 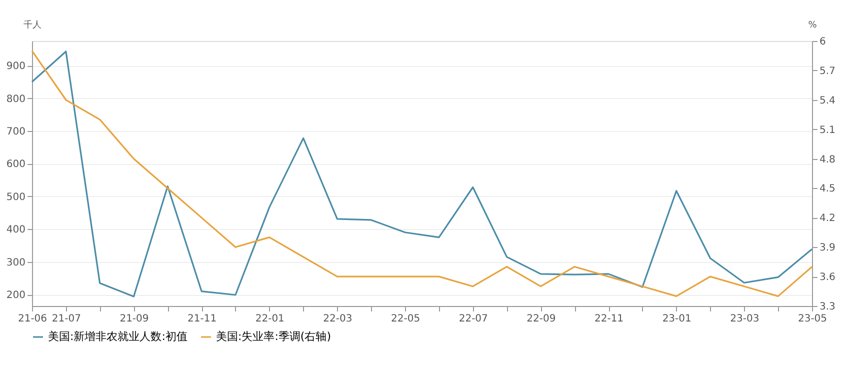 I want to click on y-tick-label: 900, so click(x=16, y=66).